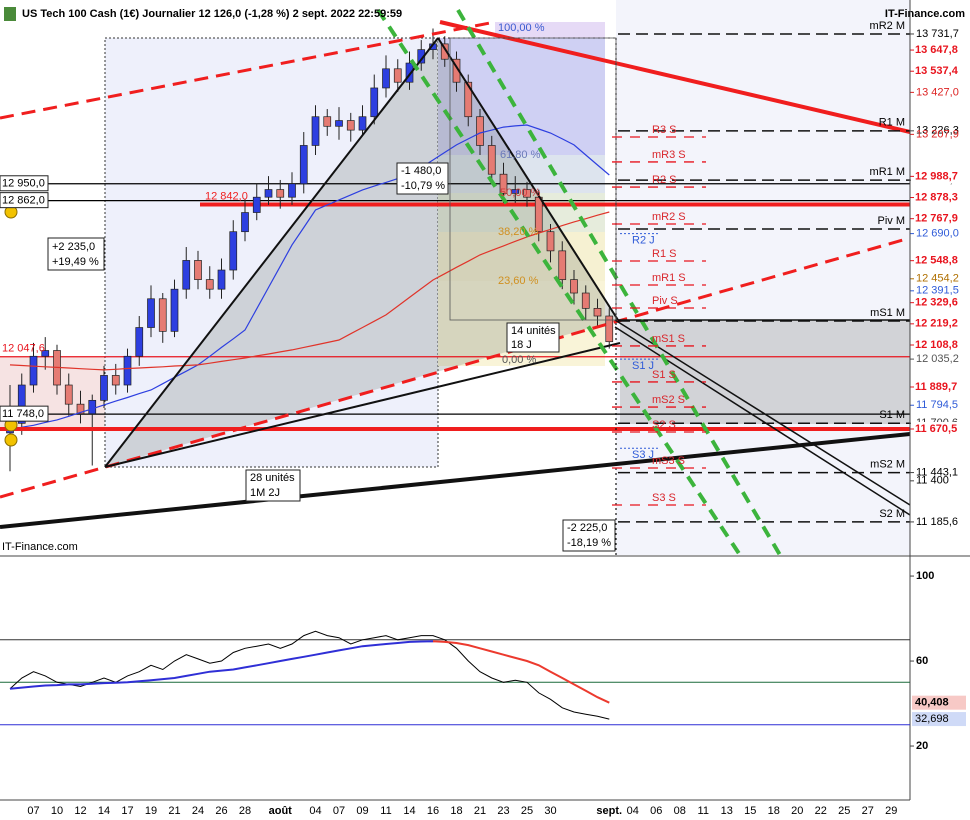  Describe the element at coordinates (664, 375) in the screenshot. I see `pivot-week-label: S1 S` at that location.